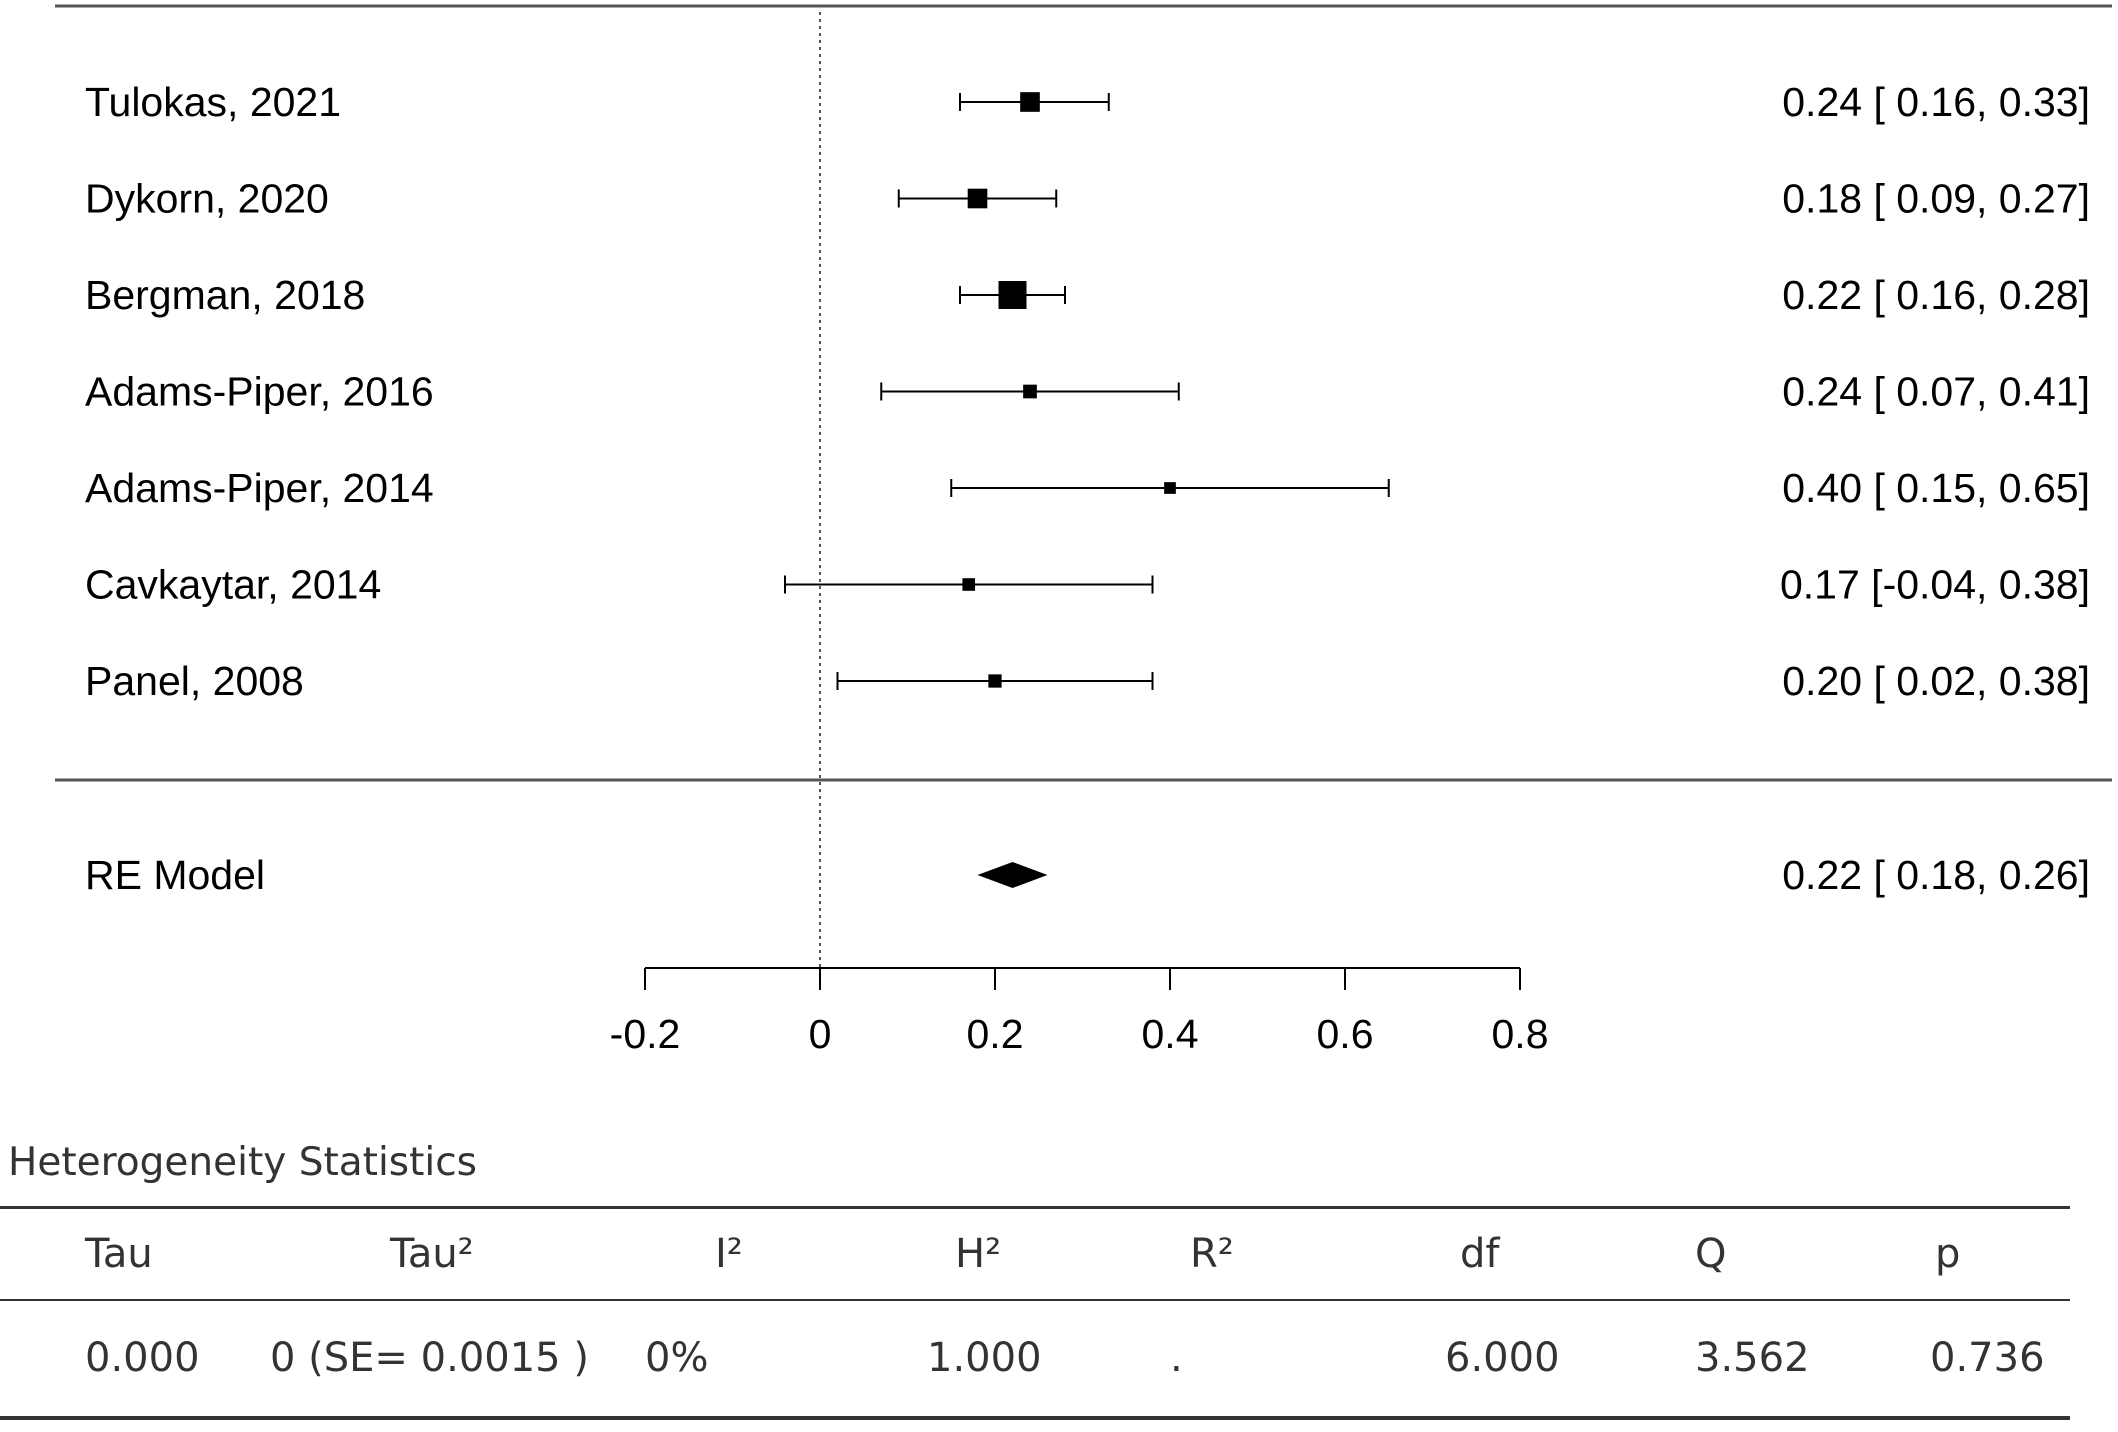  What do you see at coordinates (207, 199) in the screenshot?
I see `study-label: Dykorn, 2020` at bounding box center [207, 199].